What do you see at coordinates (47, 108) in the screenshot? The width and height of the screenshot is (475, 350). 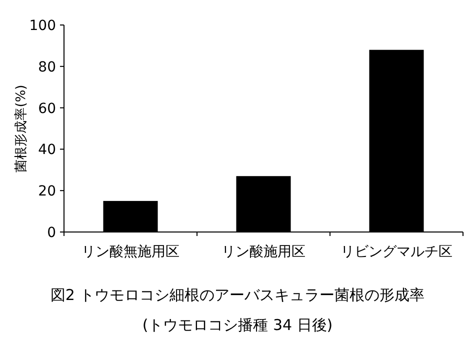 I see `y-tick-label: 60` at bounding box center [47, 108].